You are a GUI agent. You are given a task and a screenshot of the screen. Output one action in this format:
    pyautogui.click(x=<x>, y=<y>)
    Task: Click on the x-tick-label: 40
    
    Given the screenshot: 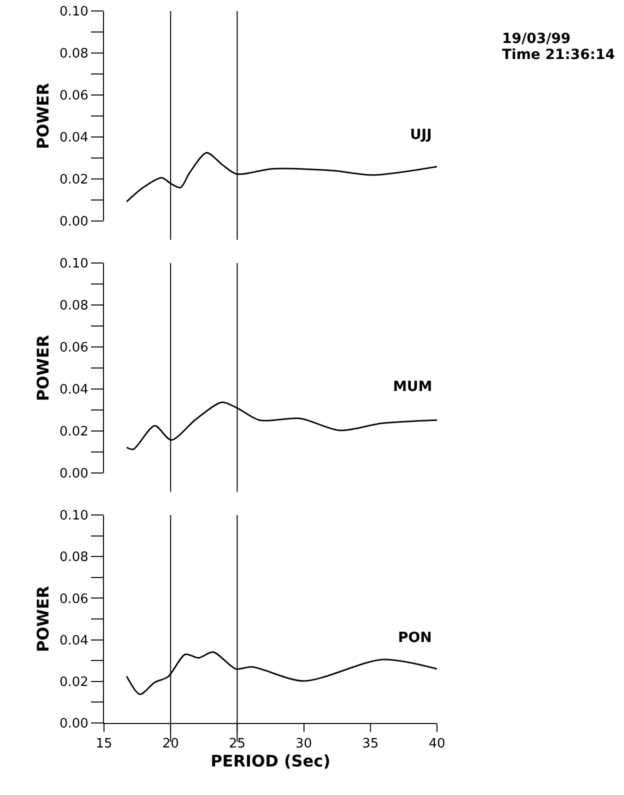 What is the action you would take?
    pyautogui.click(x=437, y=744)
    